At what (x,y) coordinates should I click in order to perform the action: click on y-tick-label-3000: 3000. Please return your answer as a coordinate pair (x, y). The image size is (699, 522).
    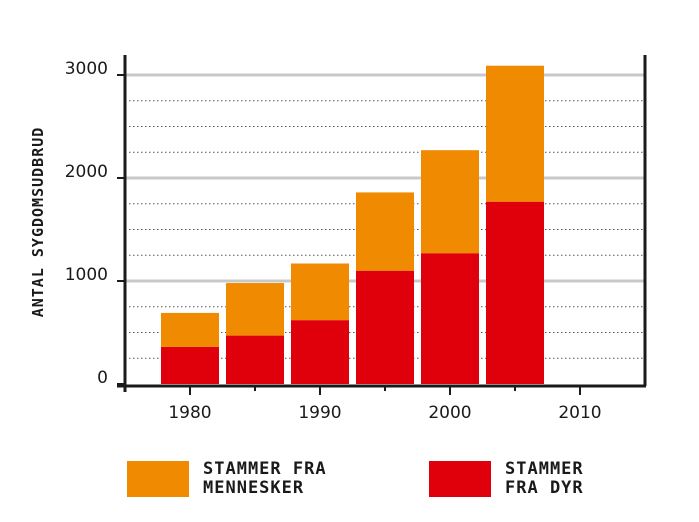
    Looking at the image, I should click on (86, 69).